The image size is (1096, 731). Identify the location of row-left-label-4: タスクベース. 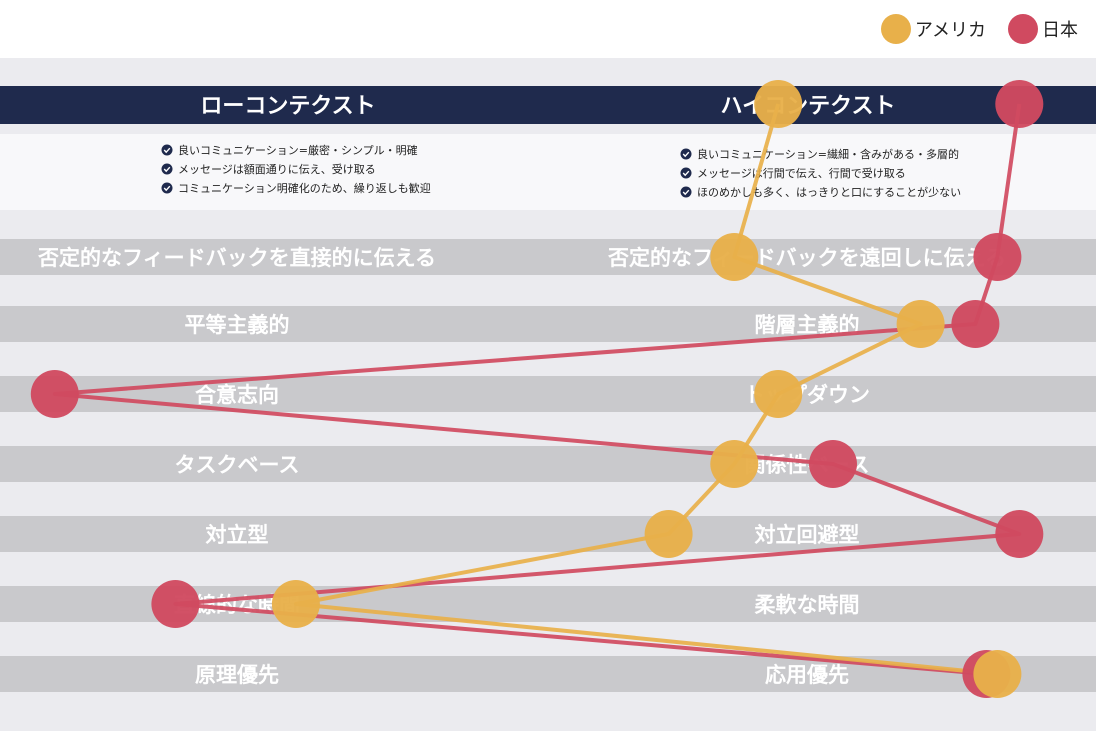
(237, 465).